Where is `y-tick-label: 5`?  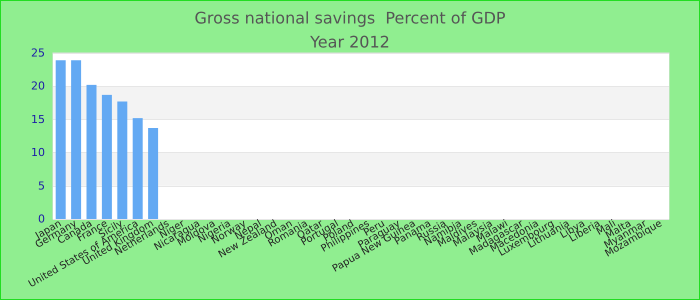 y-tick-label: 5 is located at coordinates (41, 185).